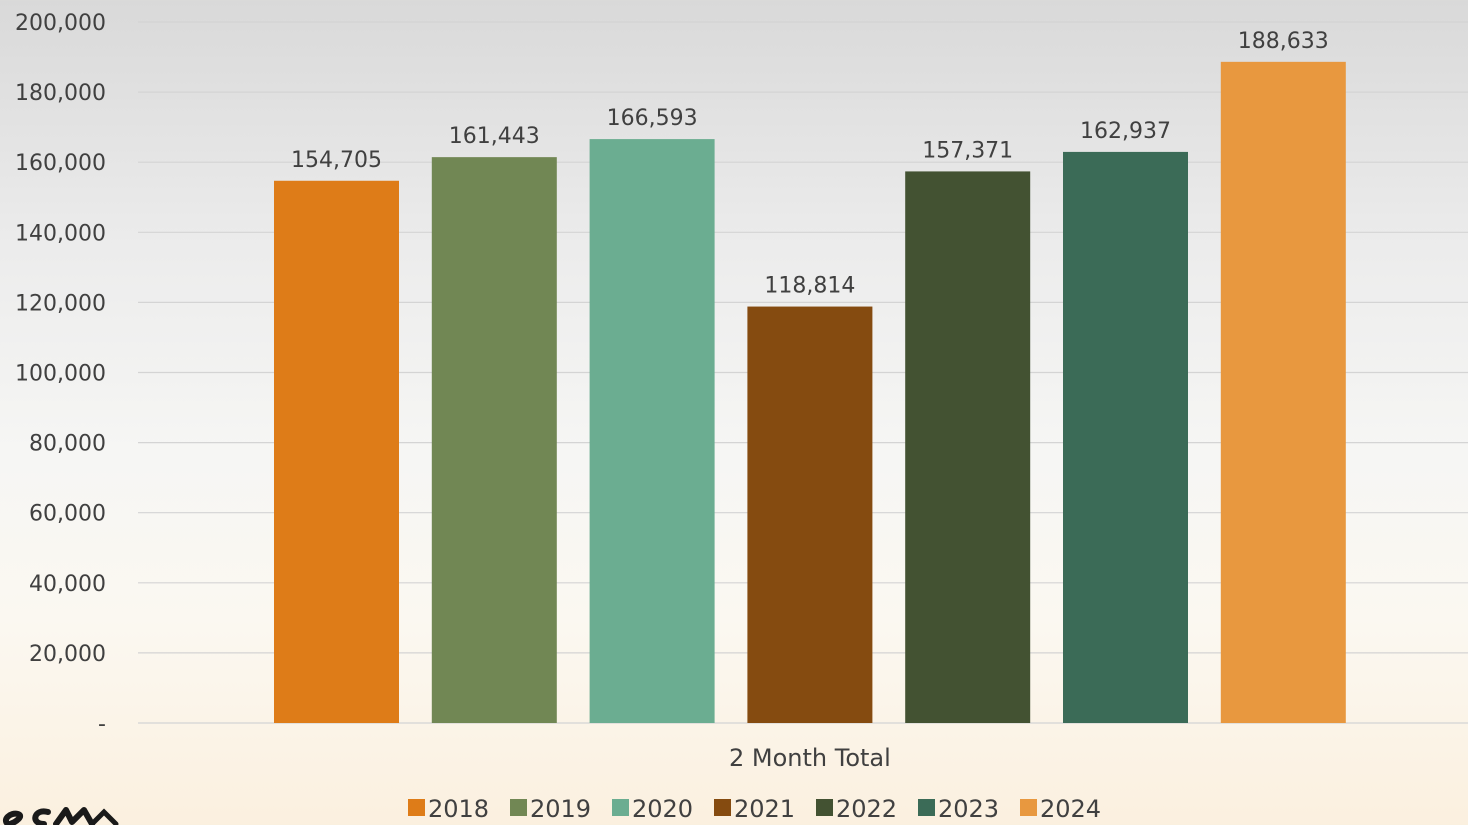  Describe the element at coordinates (652, 118) in the screenshot. I see `data-label-2020: 166,593` at that location.